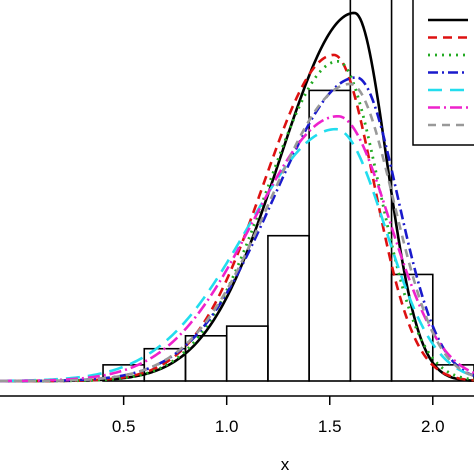 The width and height of the screenshot is (474, 474). I want to click on x-tick-label-3: 2.0, so click(433, 426).